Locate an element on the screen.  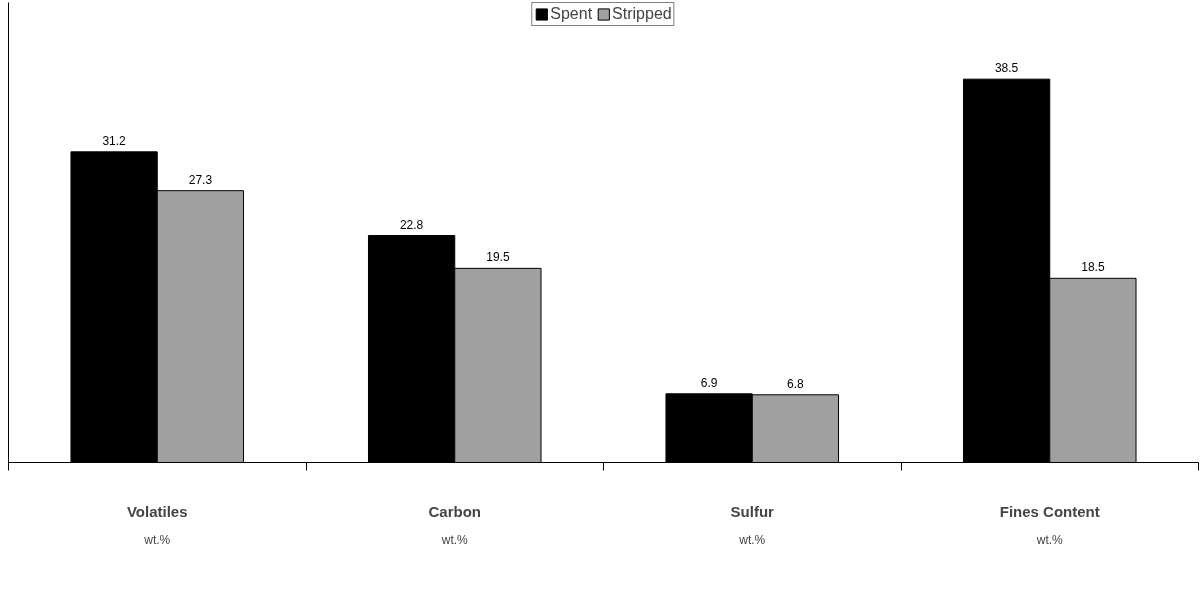
legend-label: Stripped is located at coordinates (642, 14).